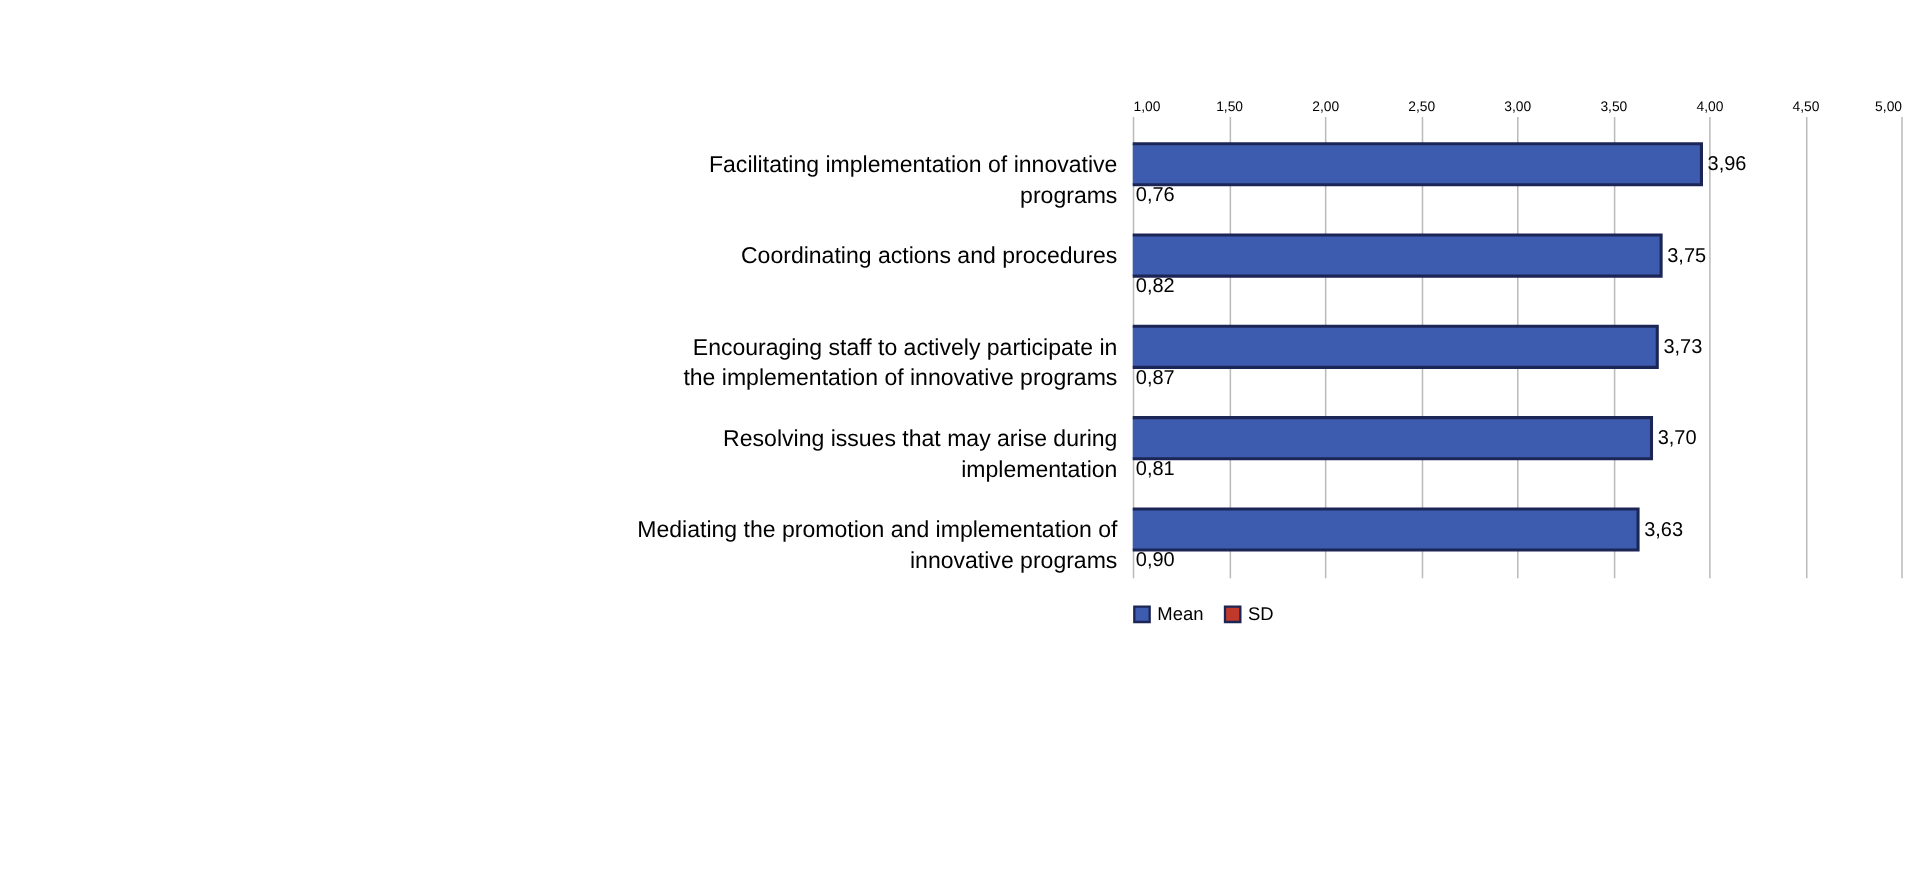 The width and height of the screenshot is (1932, 882). Describe the element at coordinates (1155, 287) in the screenshot. I see `text: 0,82` at that location.